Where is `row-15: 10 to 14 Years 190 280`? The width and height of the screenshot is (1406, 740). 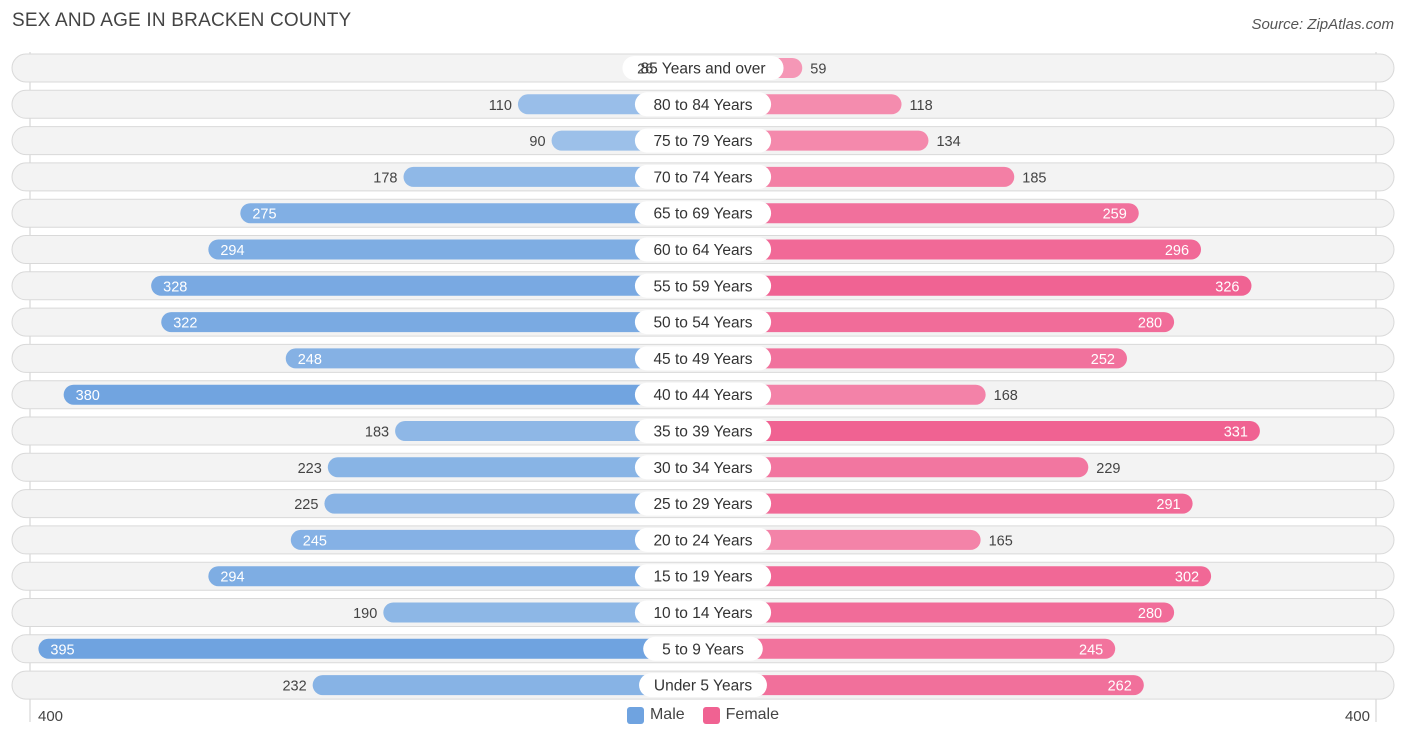
row-15: 10 to 14 Years 190 280 is located at coordinates (703, 612).